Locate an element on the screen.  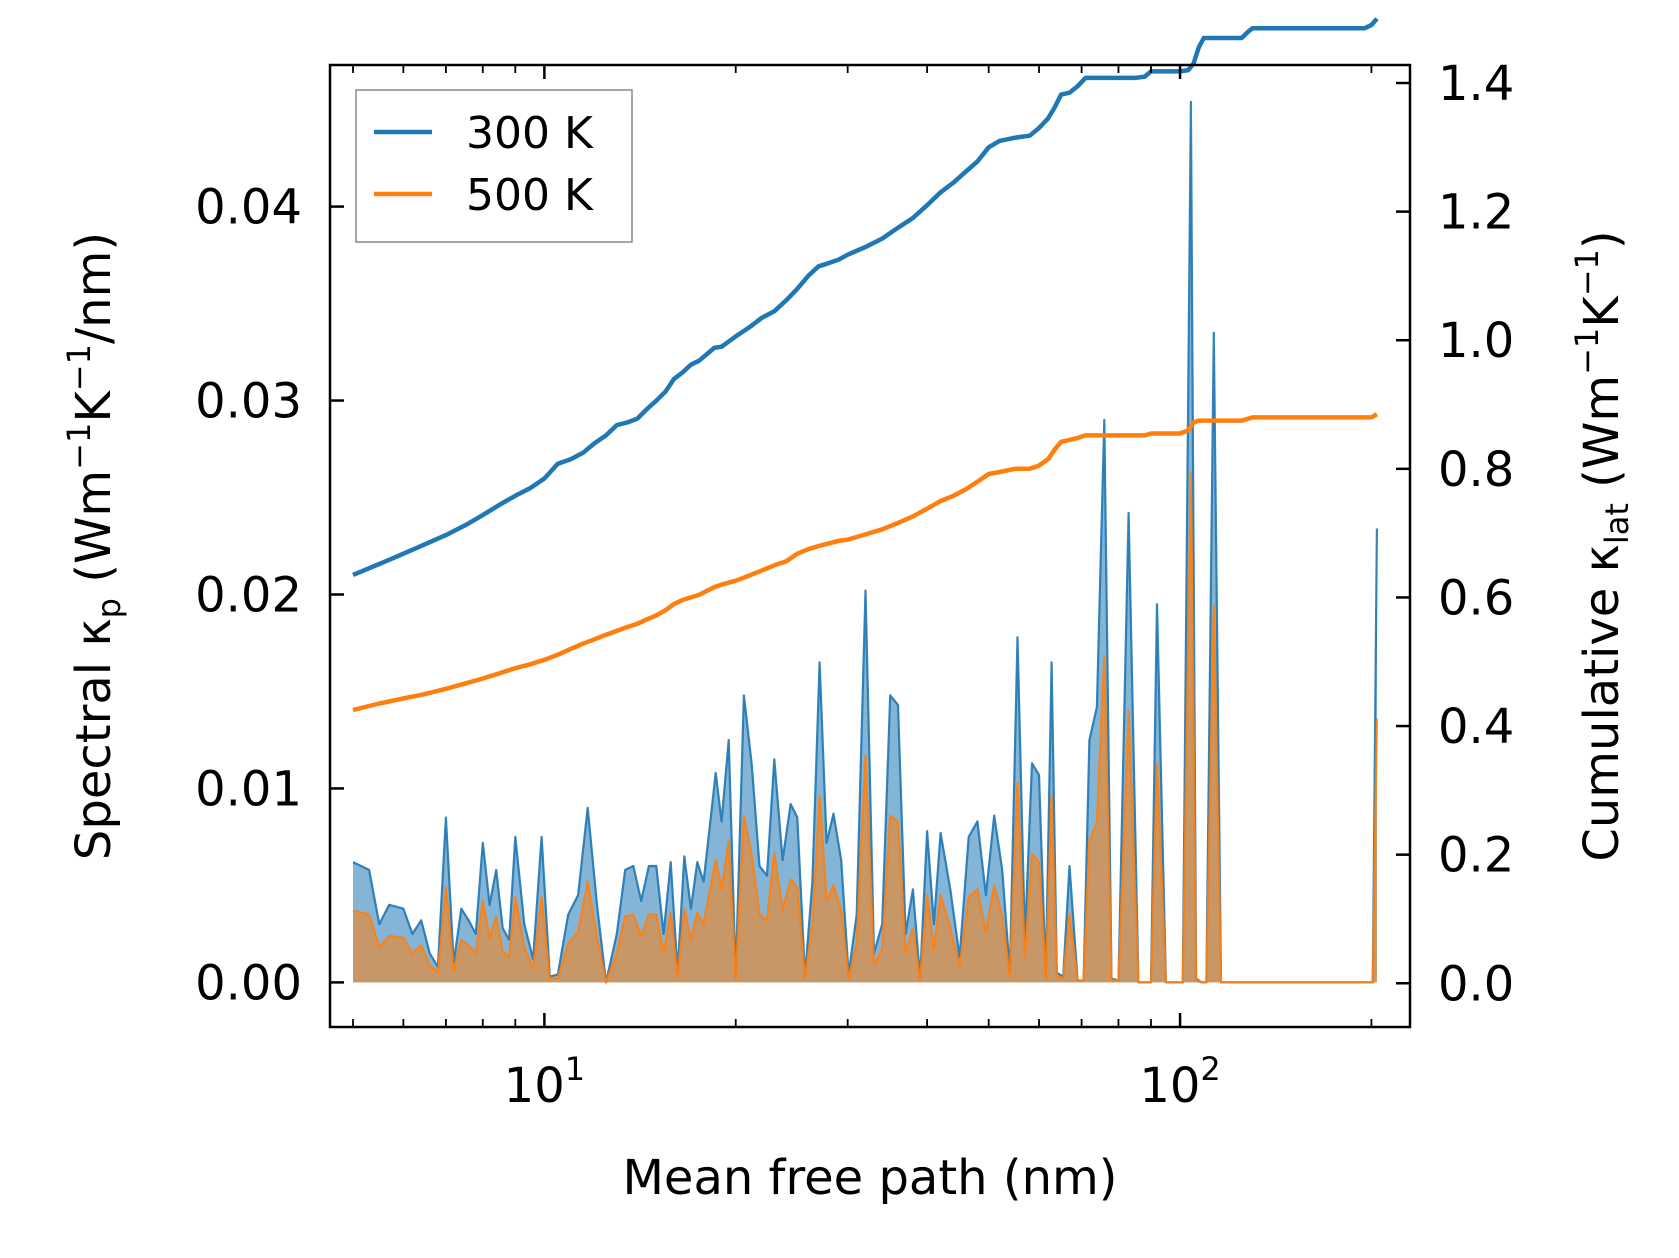
right-axis-label-sub: lat is located at coordinates (1617, 523).